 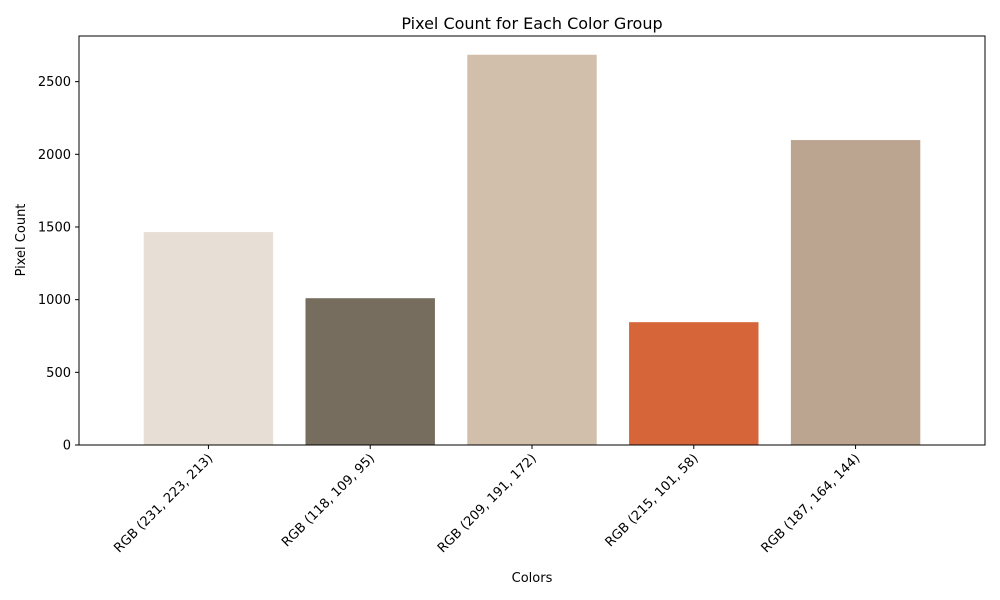 I want to click on y-axis-label: Pixel Count, so click(x=21, y=240).